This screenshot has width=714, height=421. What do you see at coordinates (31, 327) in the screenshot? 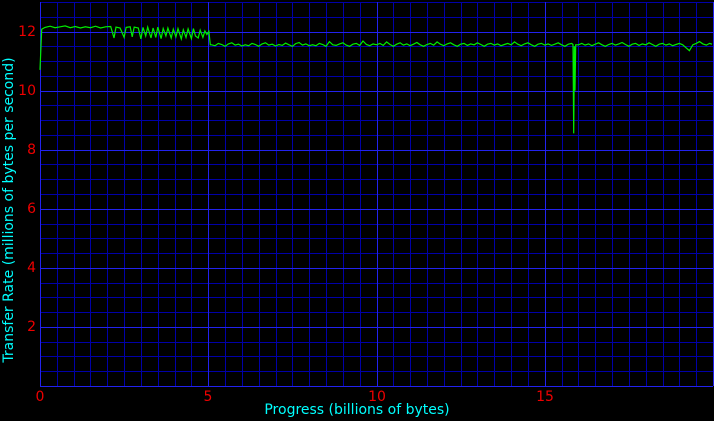
I see `y-axis-tick-label: 2` at bounding box center [31, 327].